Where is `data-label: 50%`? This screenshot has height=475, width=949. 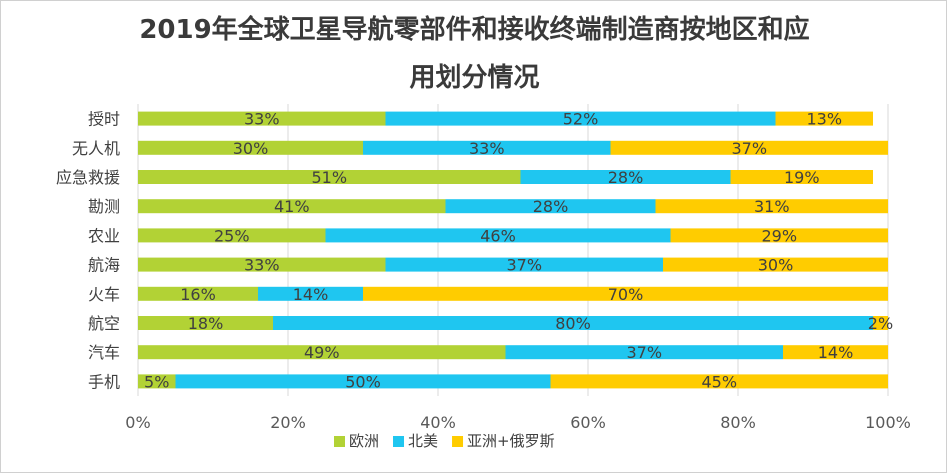
data-label: 50% is located at coordinates (363, 381).